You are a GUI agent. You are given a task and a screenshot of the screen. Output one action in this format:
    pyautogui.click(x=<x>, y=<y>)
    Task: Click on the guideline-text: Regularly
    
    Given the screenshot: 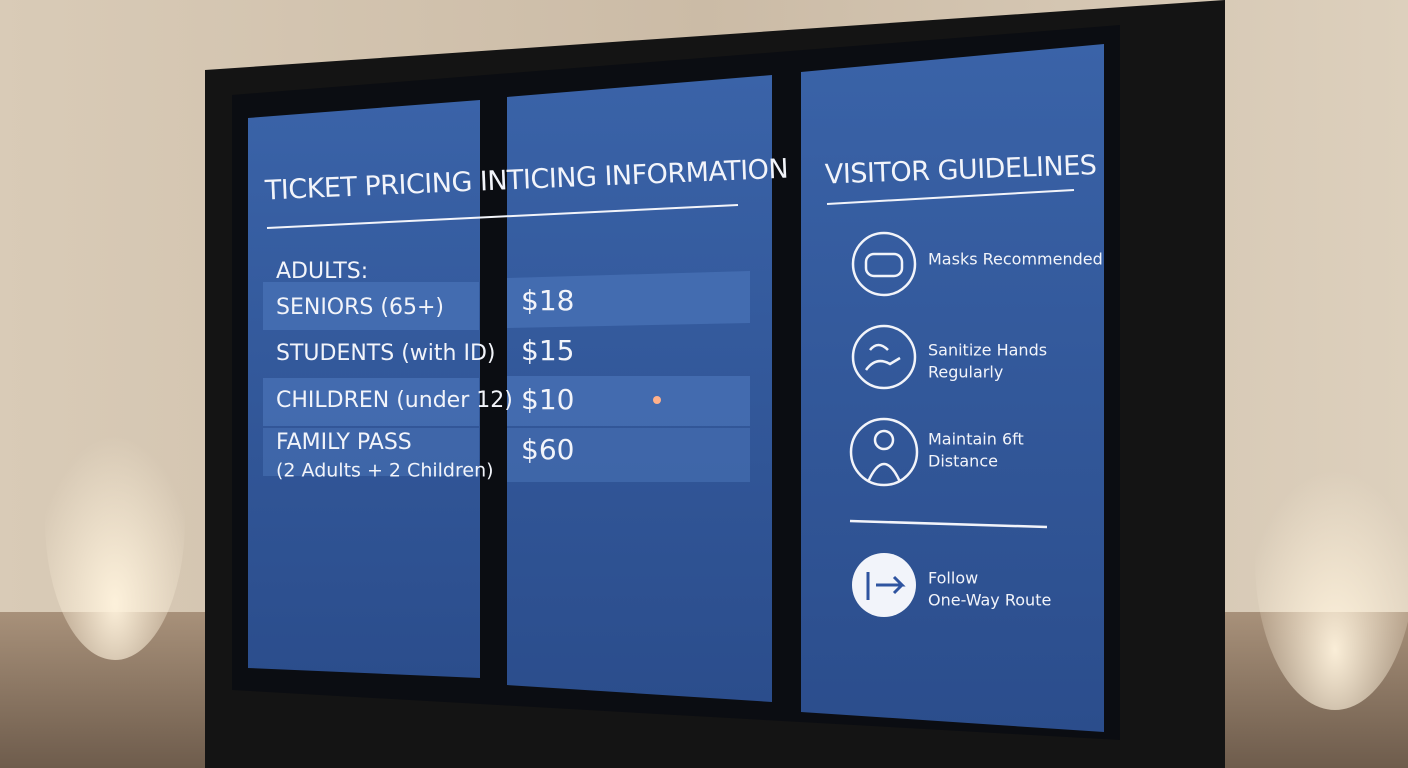 What is the action you would take?
    pyautogui.click(x=965, y=372)
    